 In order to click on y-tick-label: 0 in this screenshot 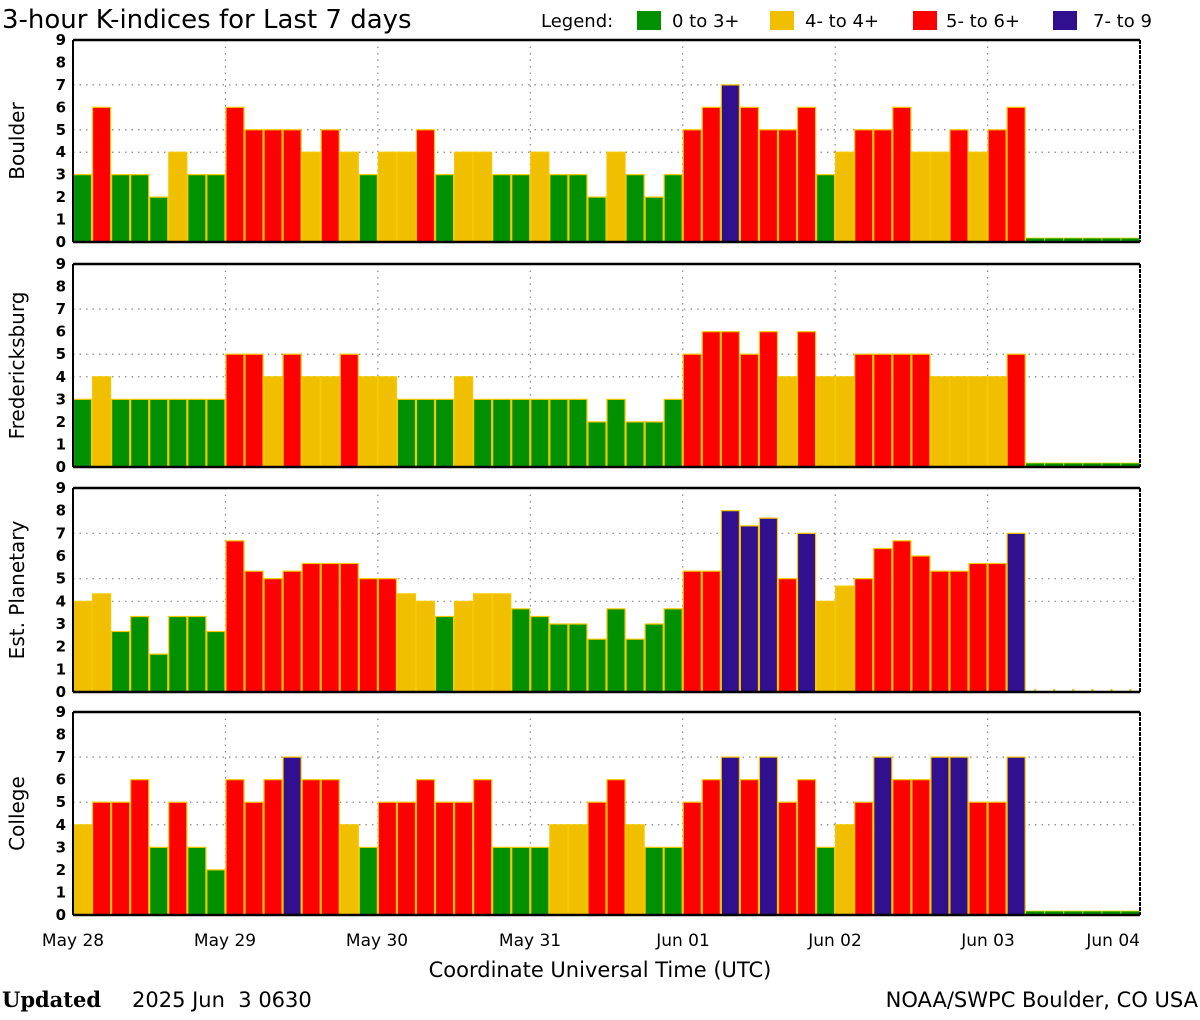, I will do `click(61, 915)`.